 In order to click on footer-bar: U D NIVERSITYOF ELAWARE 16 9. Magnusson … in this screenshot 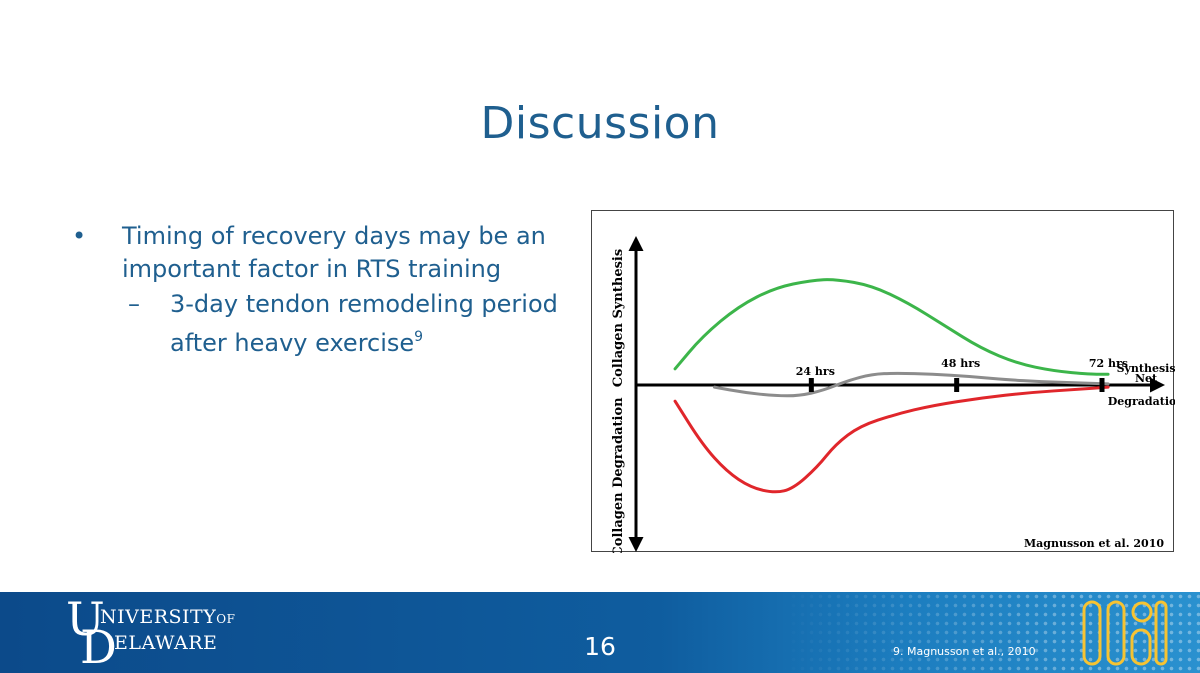, I will do `click(600, 632)`.